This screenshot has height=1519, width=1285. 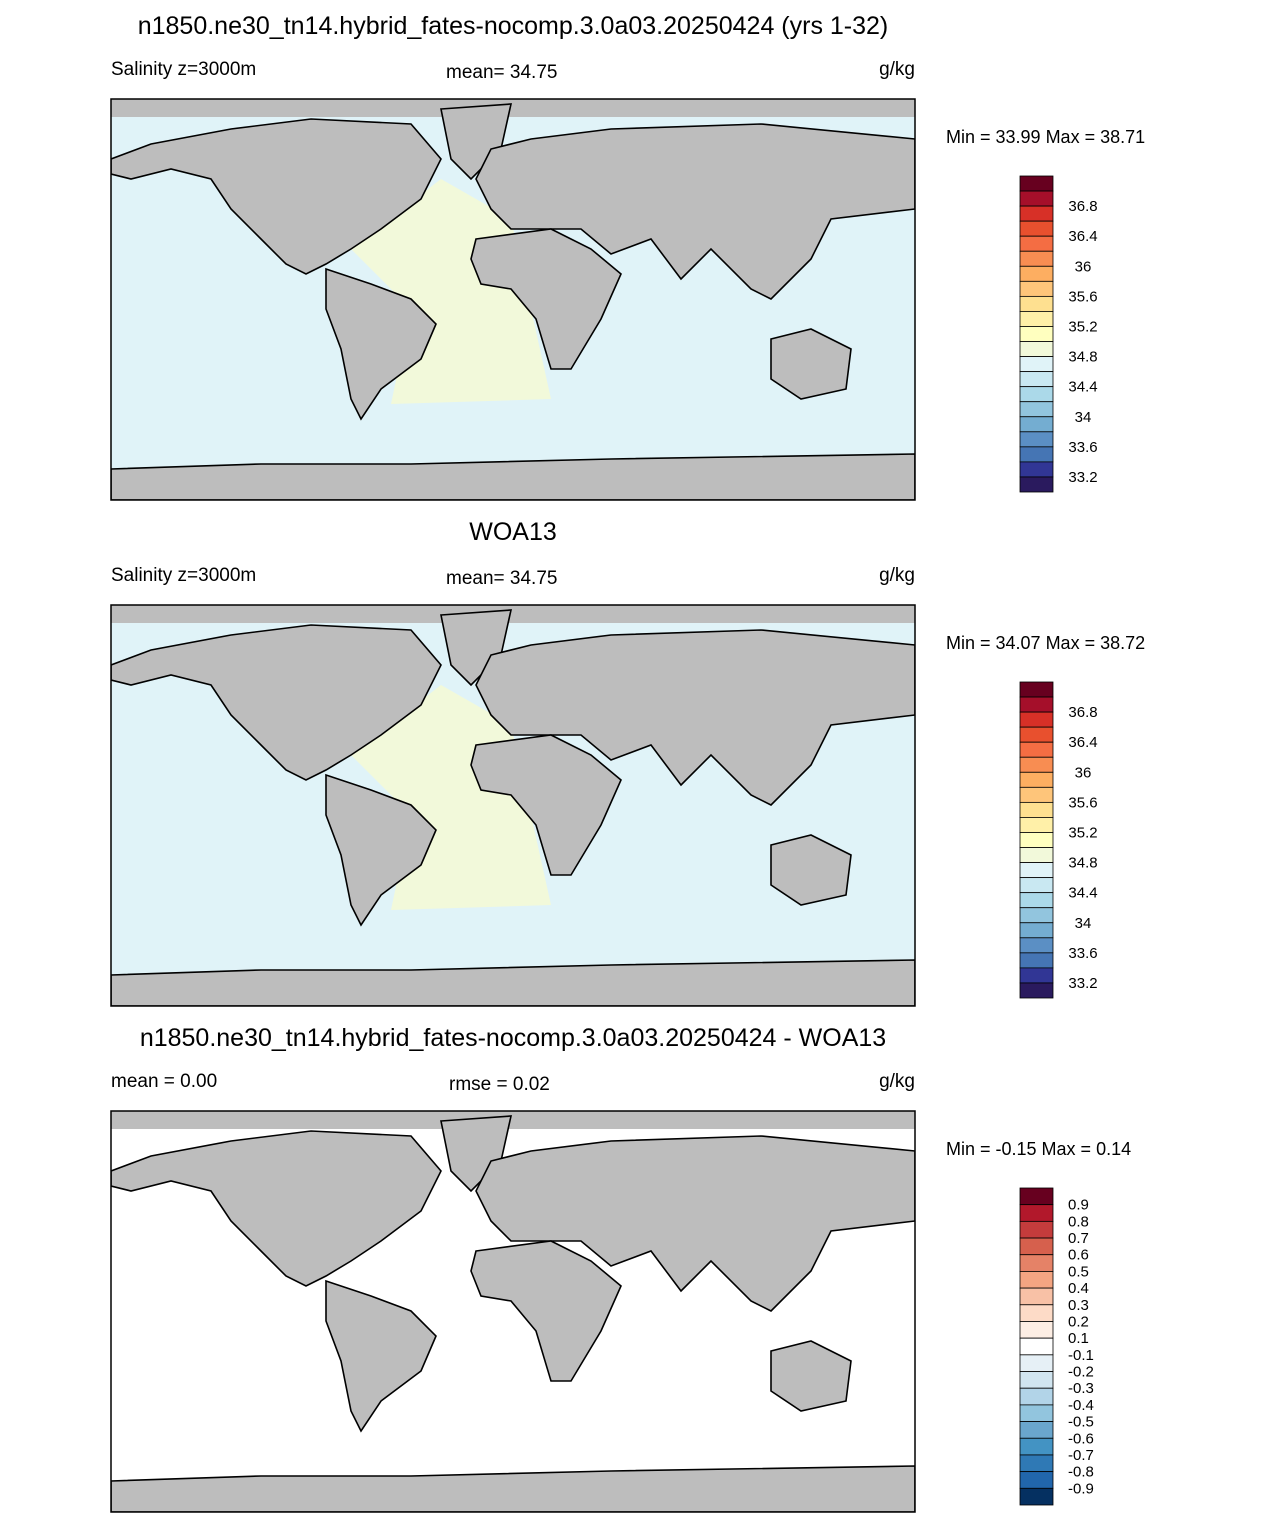 I want to click on colorbar-label: -0.9, so click(x=1081, y=1488).